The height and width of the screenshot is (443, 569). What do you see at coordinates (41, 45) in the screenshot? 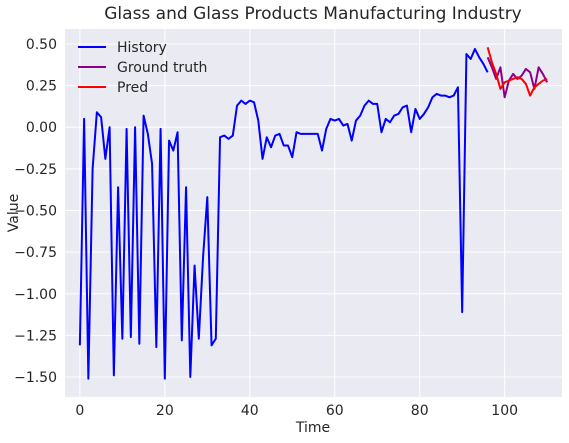
I see `y-tick-label: 0.50` at bounding box center [41, 45].